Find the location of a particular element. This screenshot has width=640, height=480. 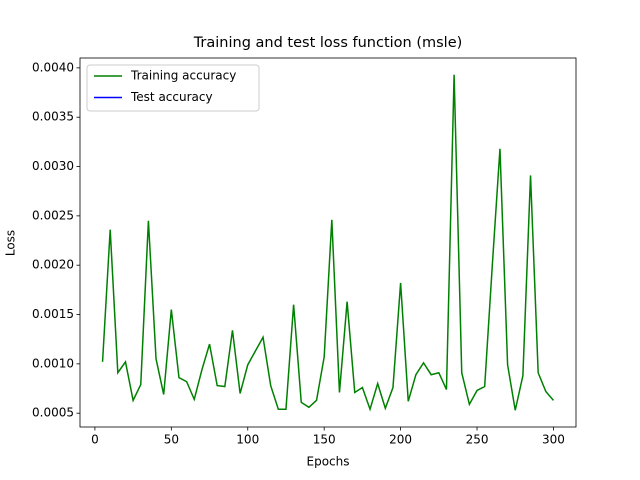

x-tick-label: 250 is located at coordinates (477, 440).